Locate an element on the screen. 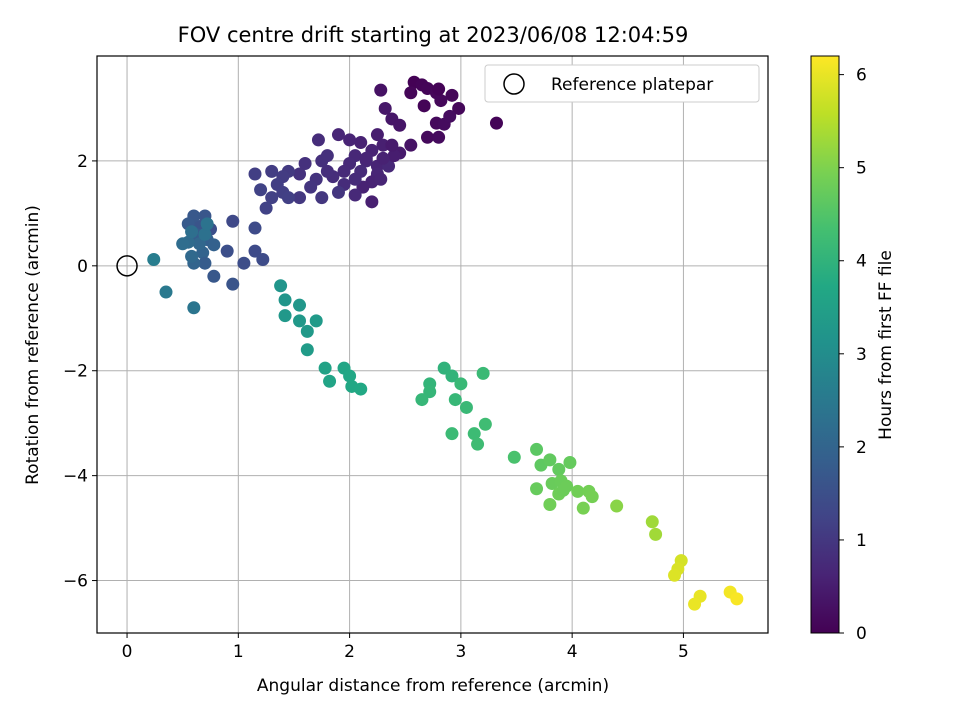  legend-marker-reference is located at coordinates (514, 84).